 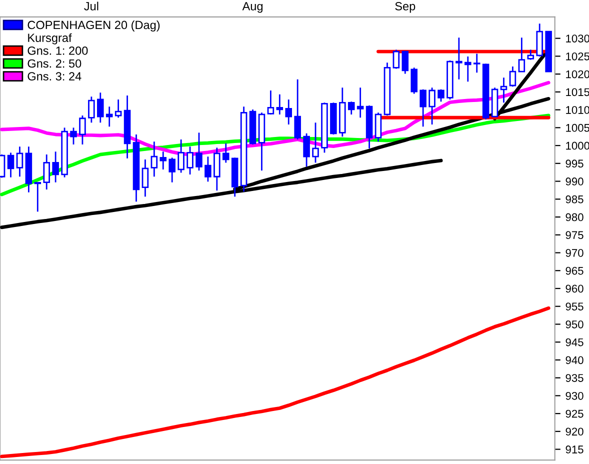 What do you see at coordinates (575, 360) in the screenshot?
I see `y-tick-label: 940` at bounding box center [575, 360].